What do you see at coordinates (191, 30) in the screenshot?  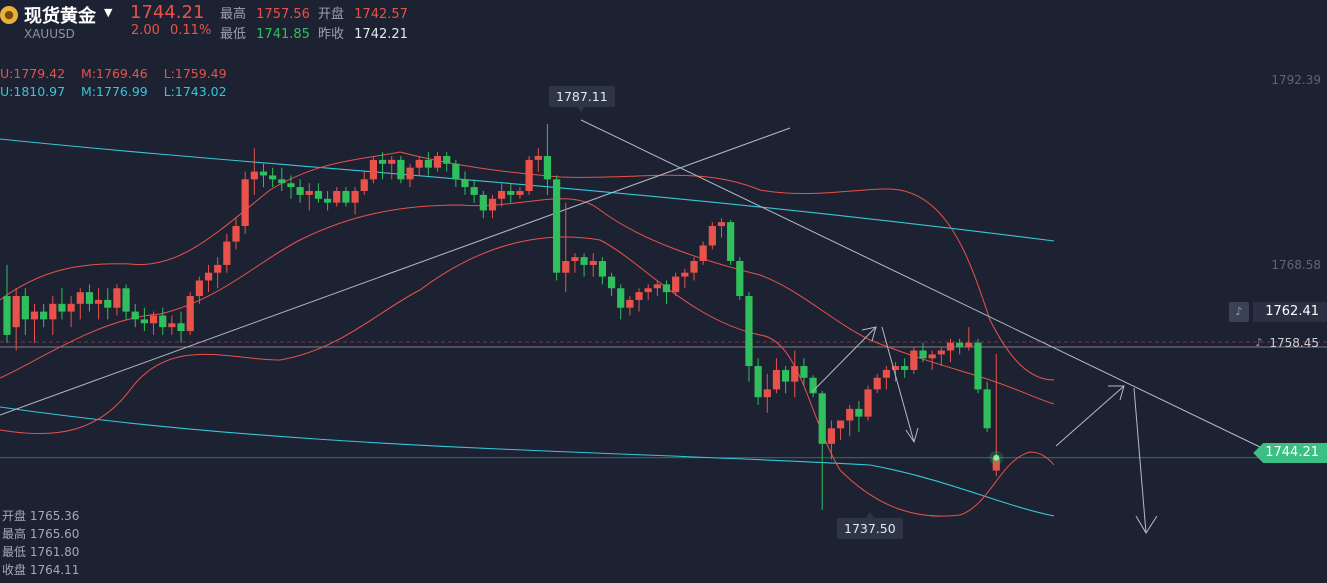 I see `price-change-pct: 0.11%` at bounding box center [191, 30].